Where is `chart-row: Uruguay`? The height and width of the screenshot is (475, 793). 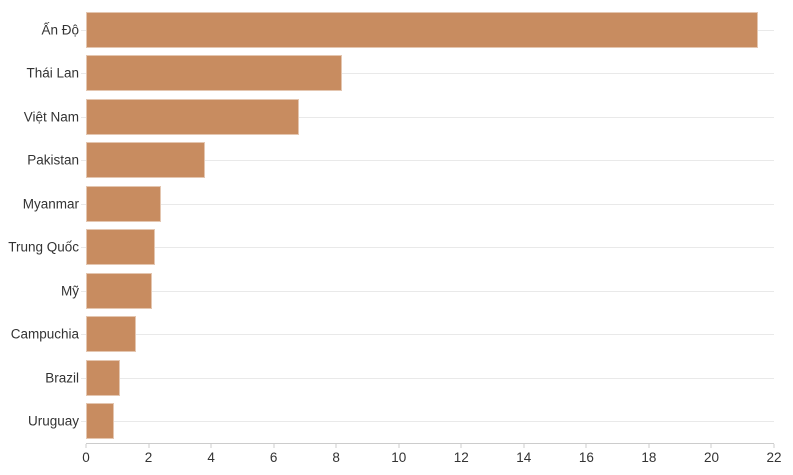 chart-row: Uruguay is located at coordinates (401, 422).